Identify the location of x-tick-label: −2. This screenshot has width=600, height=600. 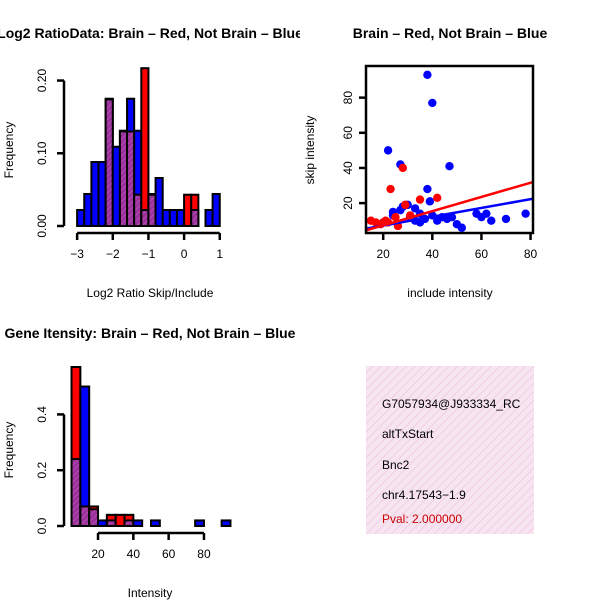
(113, 254).